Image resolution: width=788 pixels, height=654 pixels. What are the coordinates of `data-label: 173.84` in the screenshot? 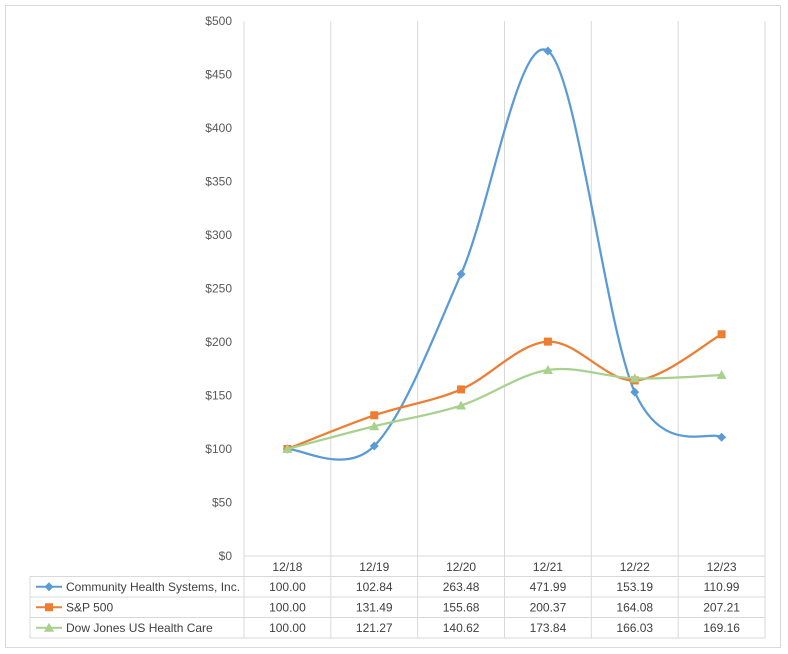 It's located at (548, 628).